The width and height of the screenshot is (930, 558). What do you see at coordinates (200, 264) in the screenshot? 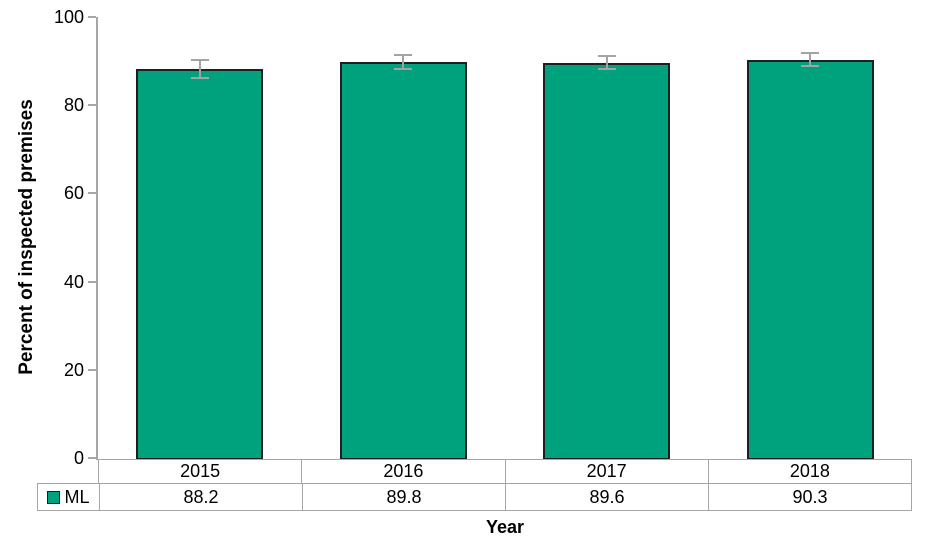
I see `bar-2015` at bounding box center [200, 264].